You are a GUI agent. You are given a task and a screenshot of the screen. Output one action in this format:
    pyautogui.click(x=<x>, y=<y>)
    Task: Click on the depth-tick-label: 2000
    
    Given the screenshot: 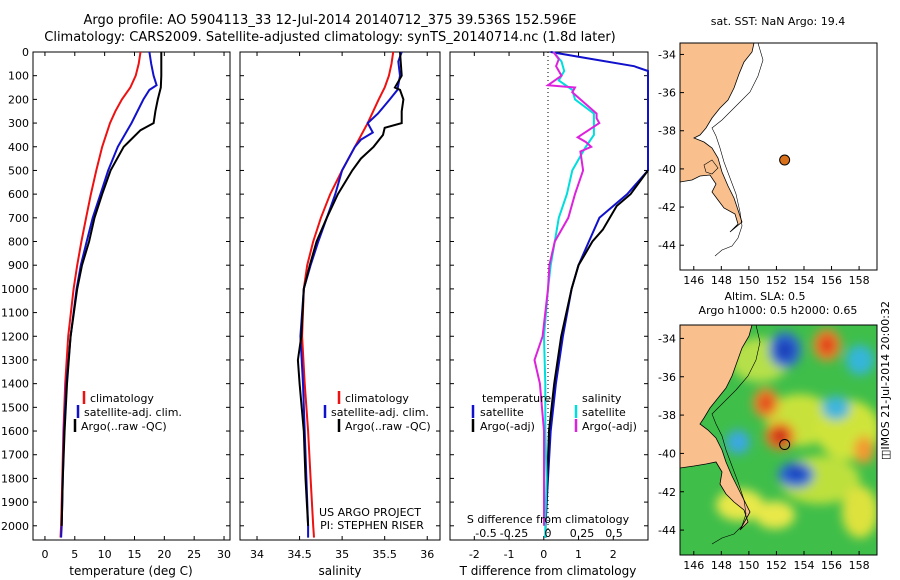 What is the action you would take?
    pyautogui.click(x=15, y=526)
    